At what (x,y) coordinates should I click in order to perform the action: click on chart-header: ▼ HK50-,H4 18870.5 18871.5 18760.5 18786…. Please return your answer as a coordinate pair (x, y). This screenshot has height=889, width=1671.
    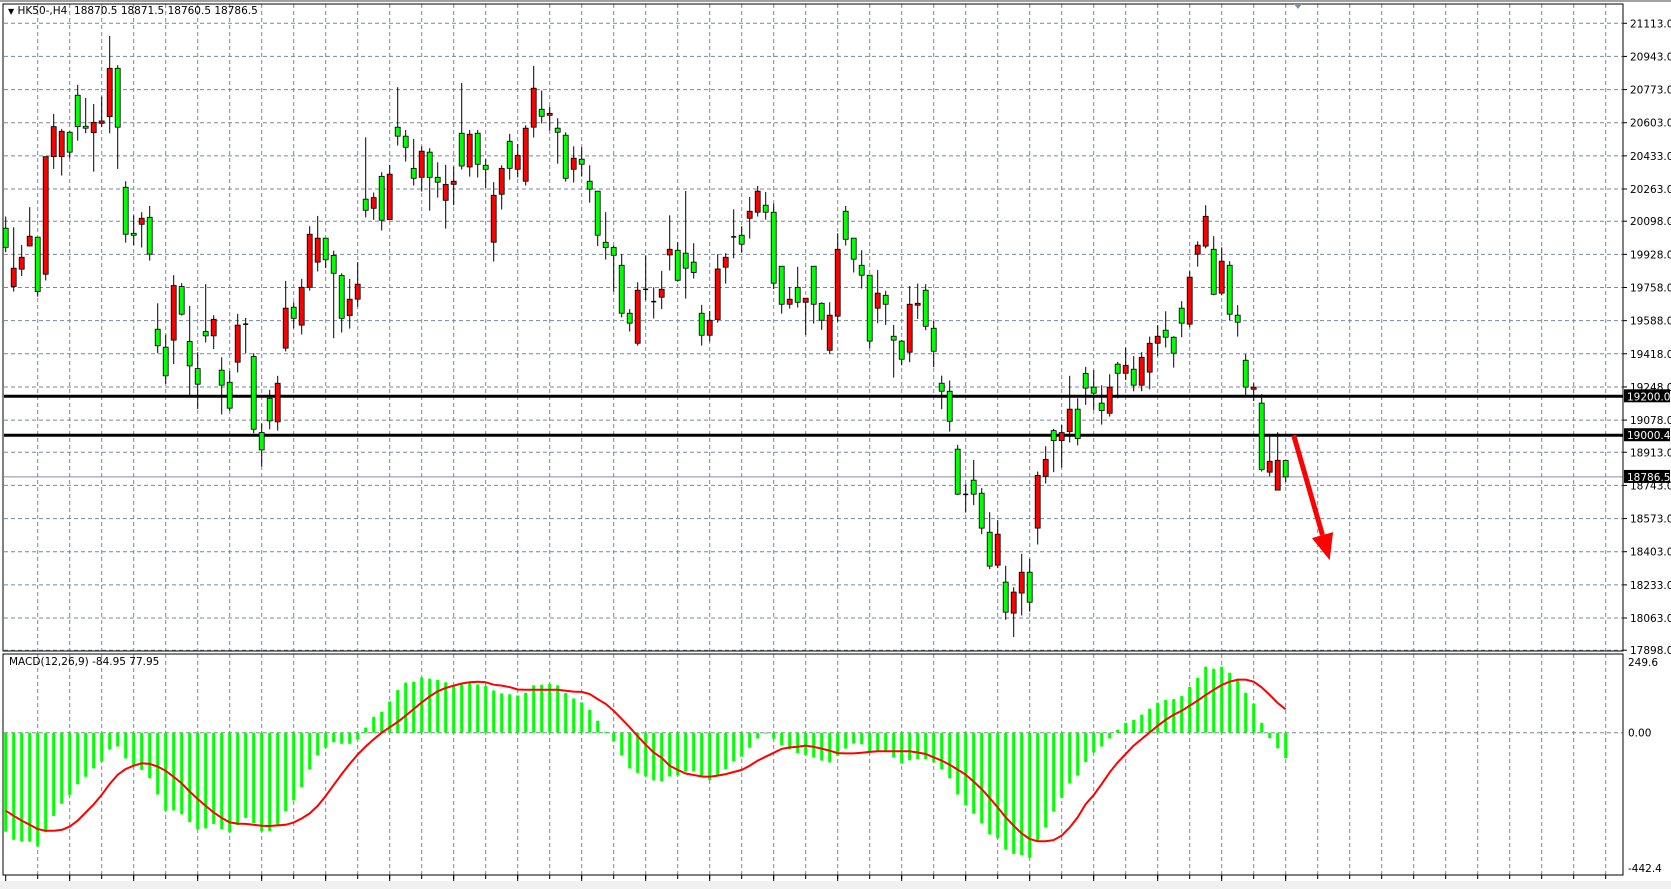
    Looking at the image, I should click on (133, 11).